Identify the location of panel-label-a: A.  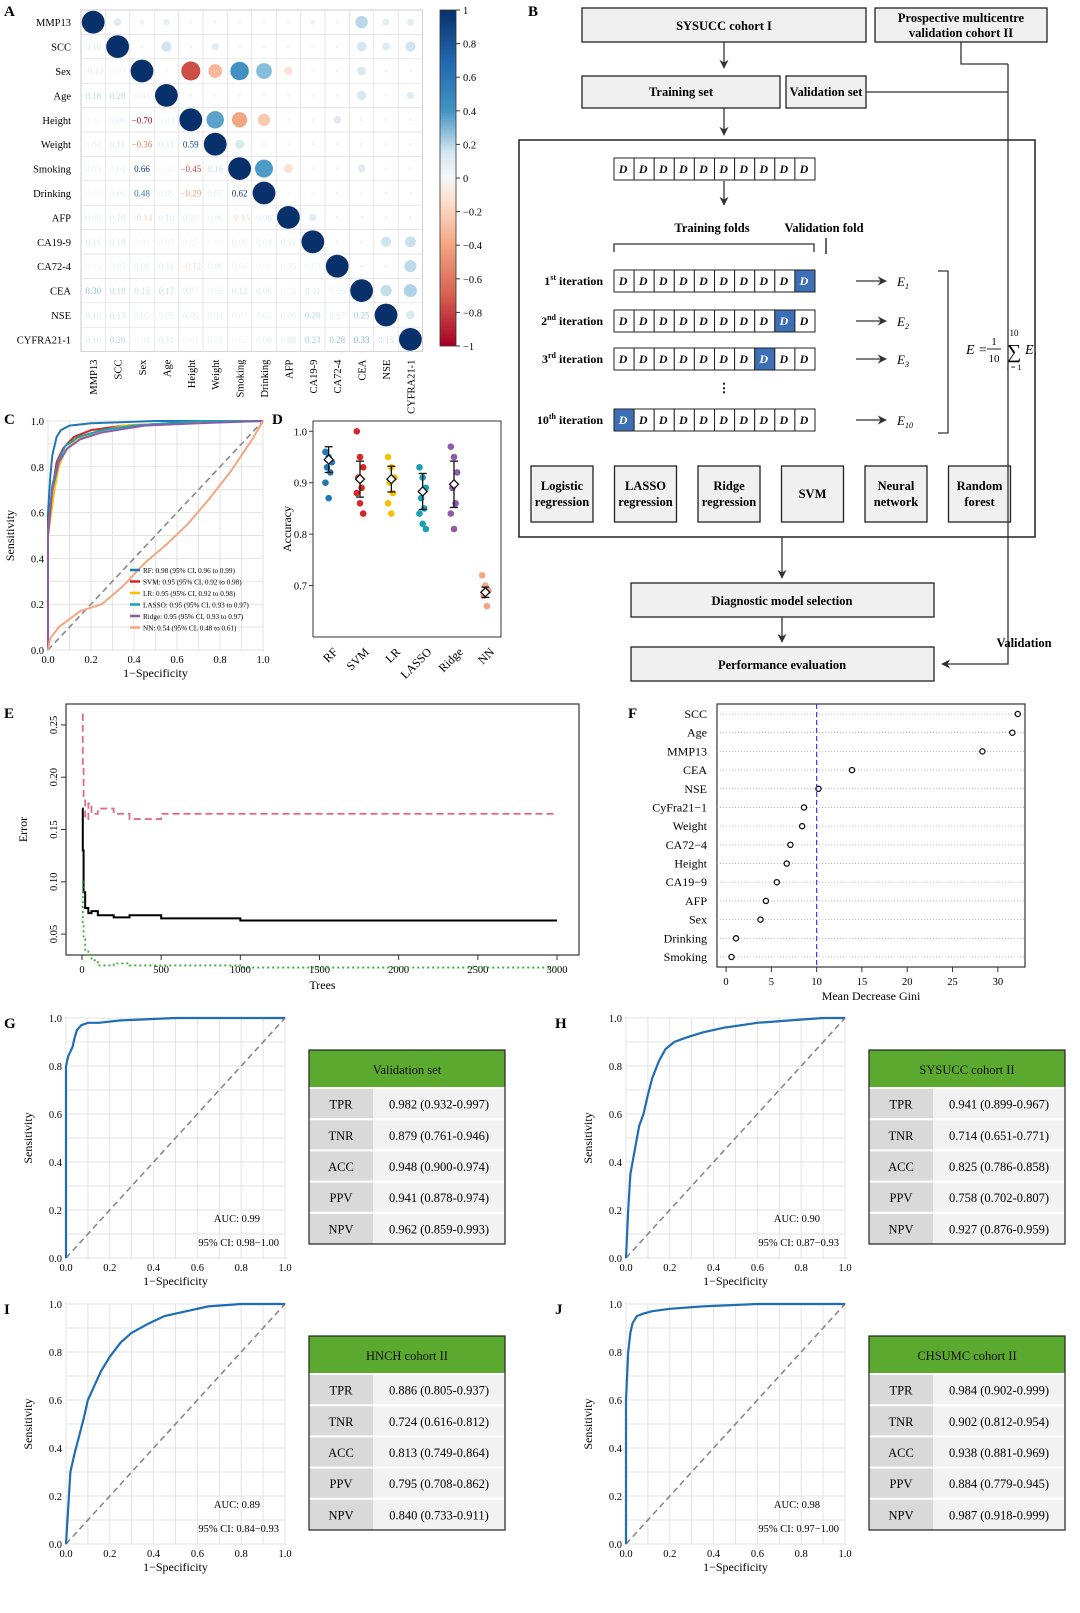
(9, 12).